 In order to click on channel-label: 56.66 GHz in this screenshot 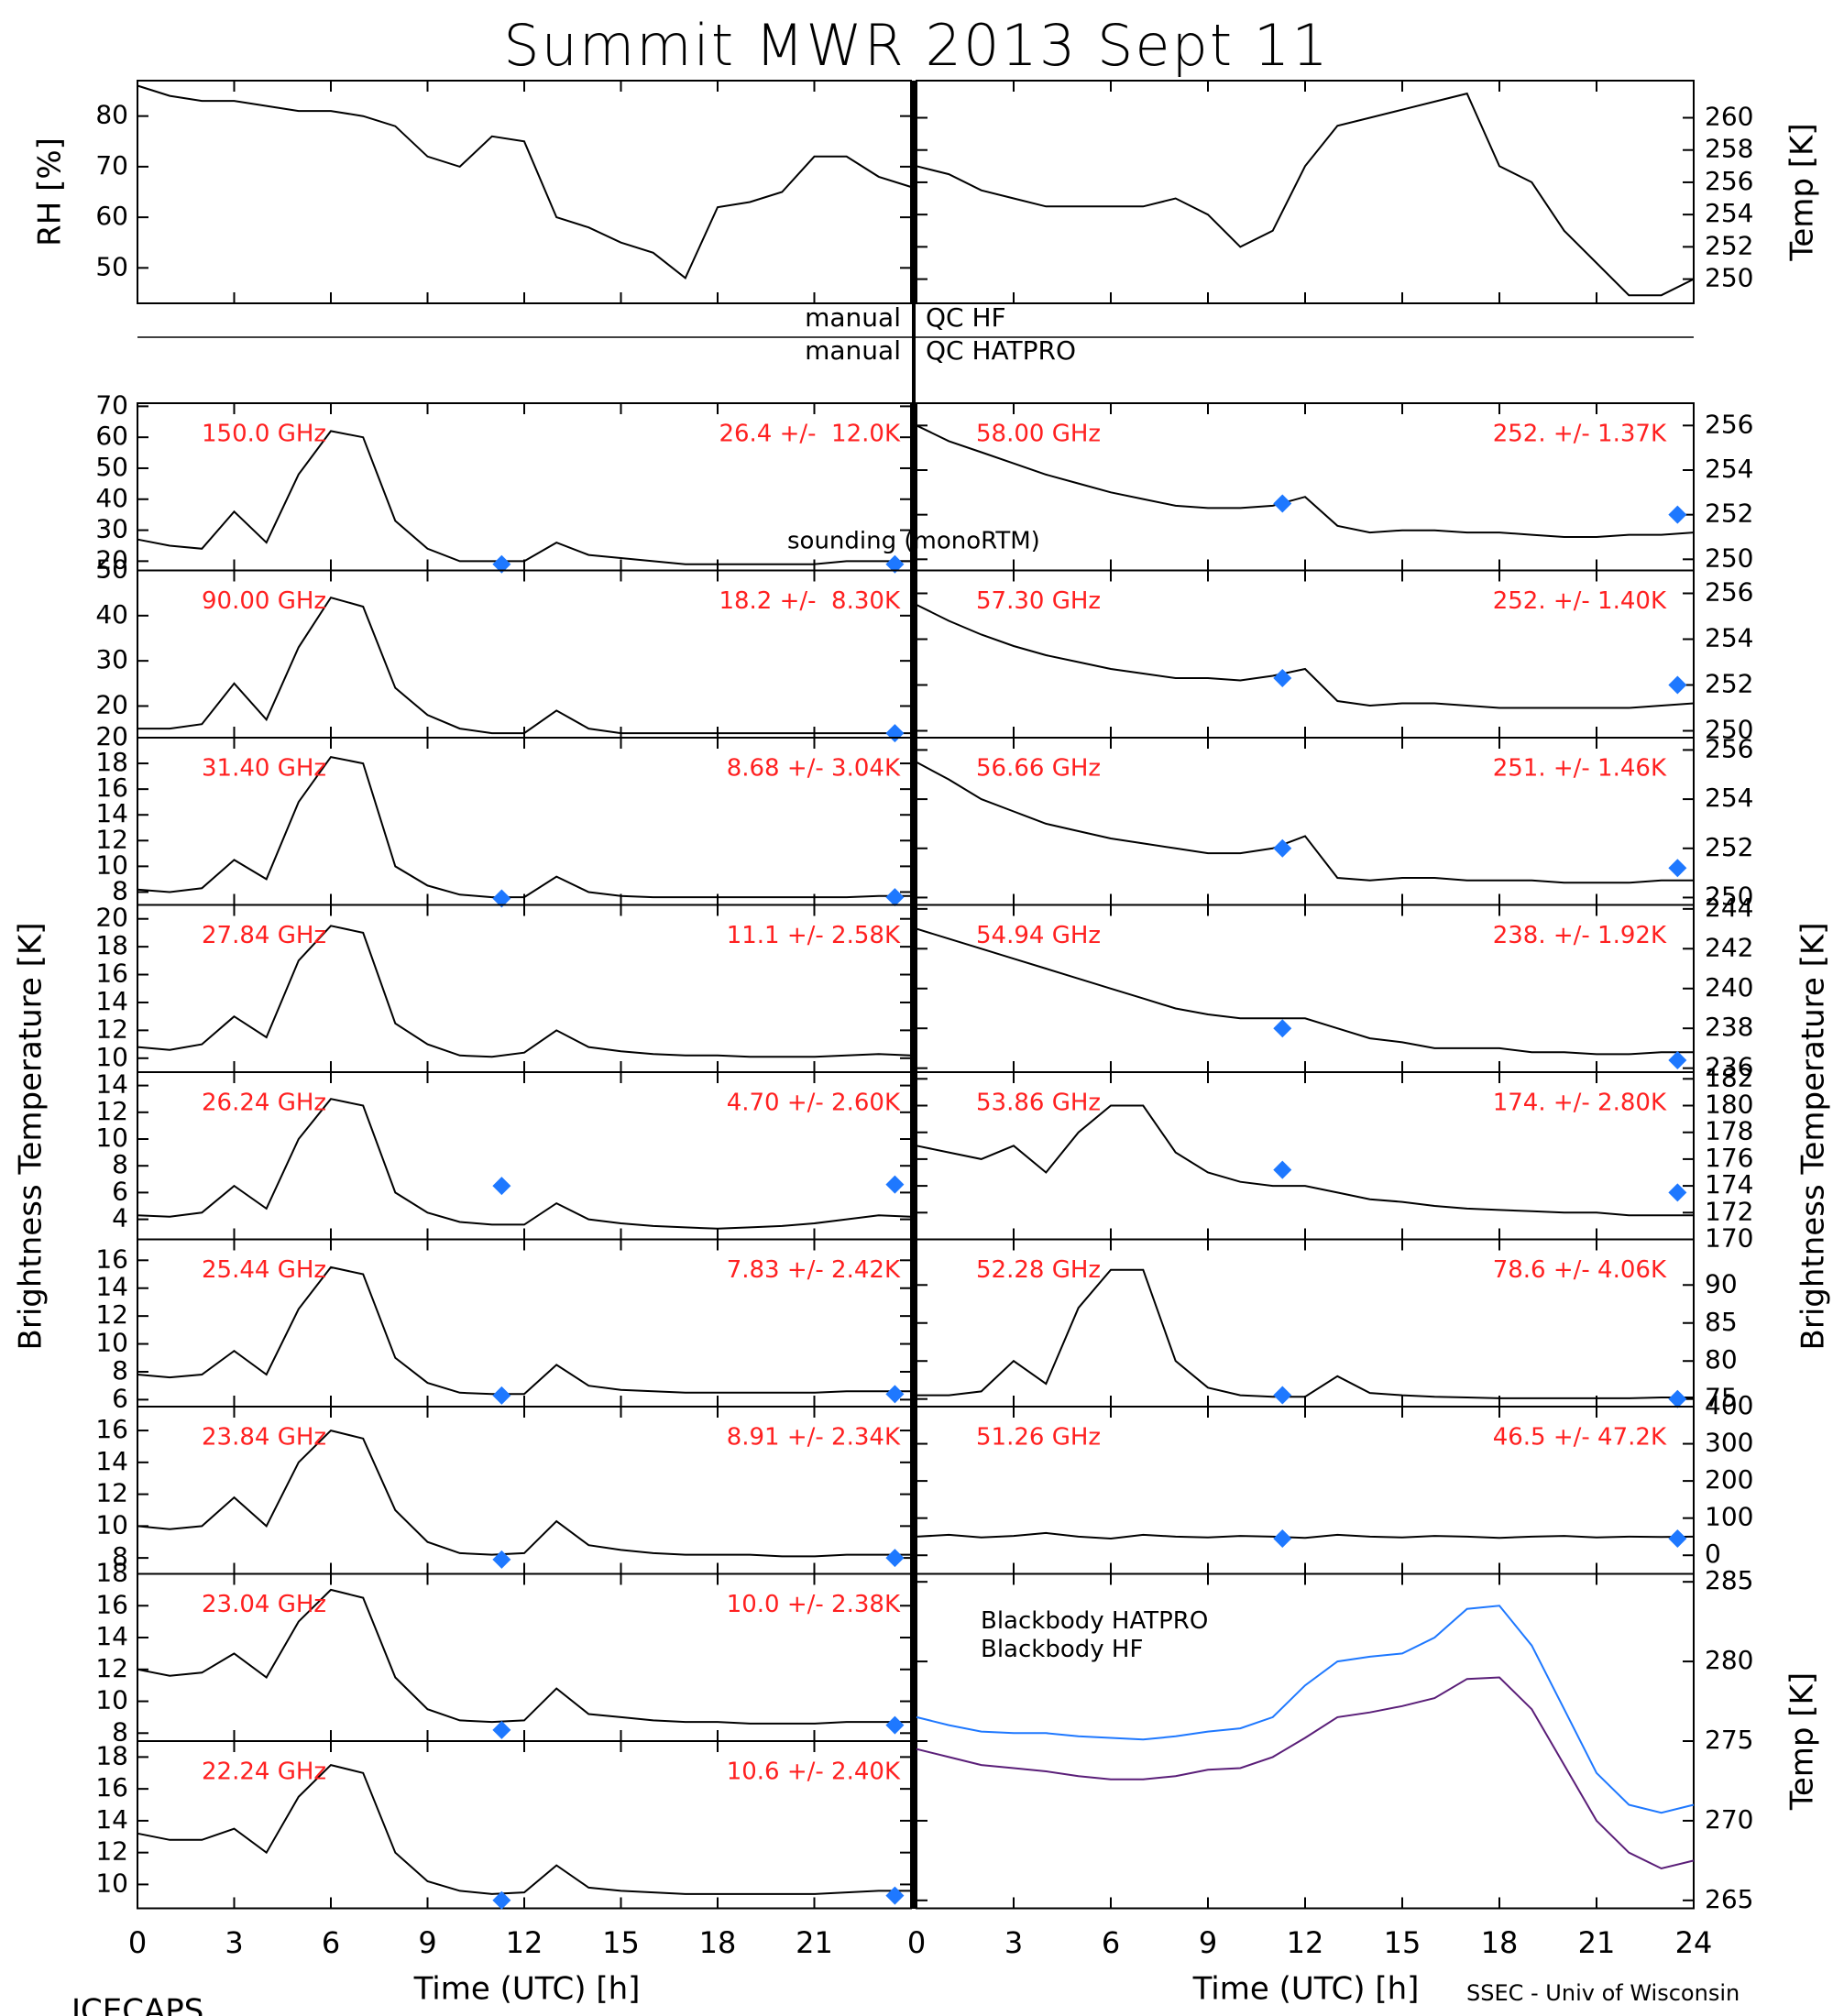, I will do `click(1038, 769)`.